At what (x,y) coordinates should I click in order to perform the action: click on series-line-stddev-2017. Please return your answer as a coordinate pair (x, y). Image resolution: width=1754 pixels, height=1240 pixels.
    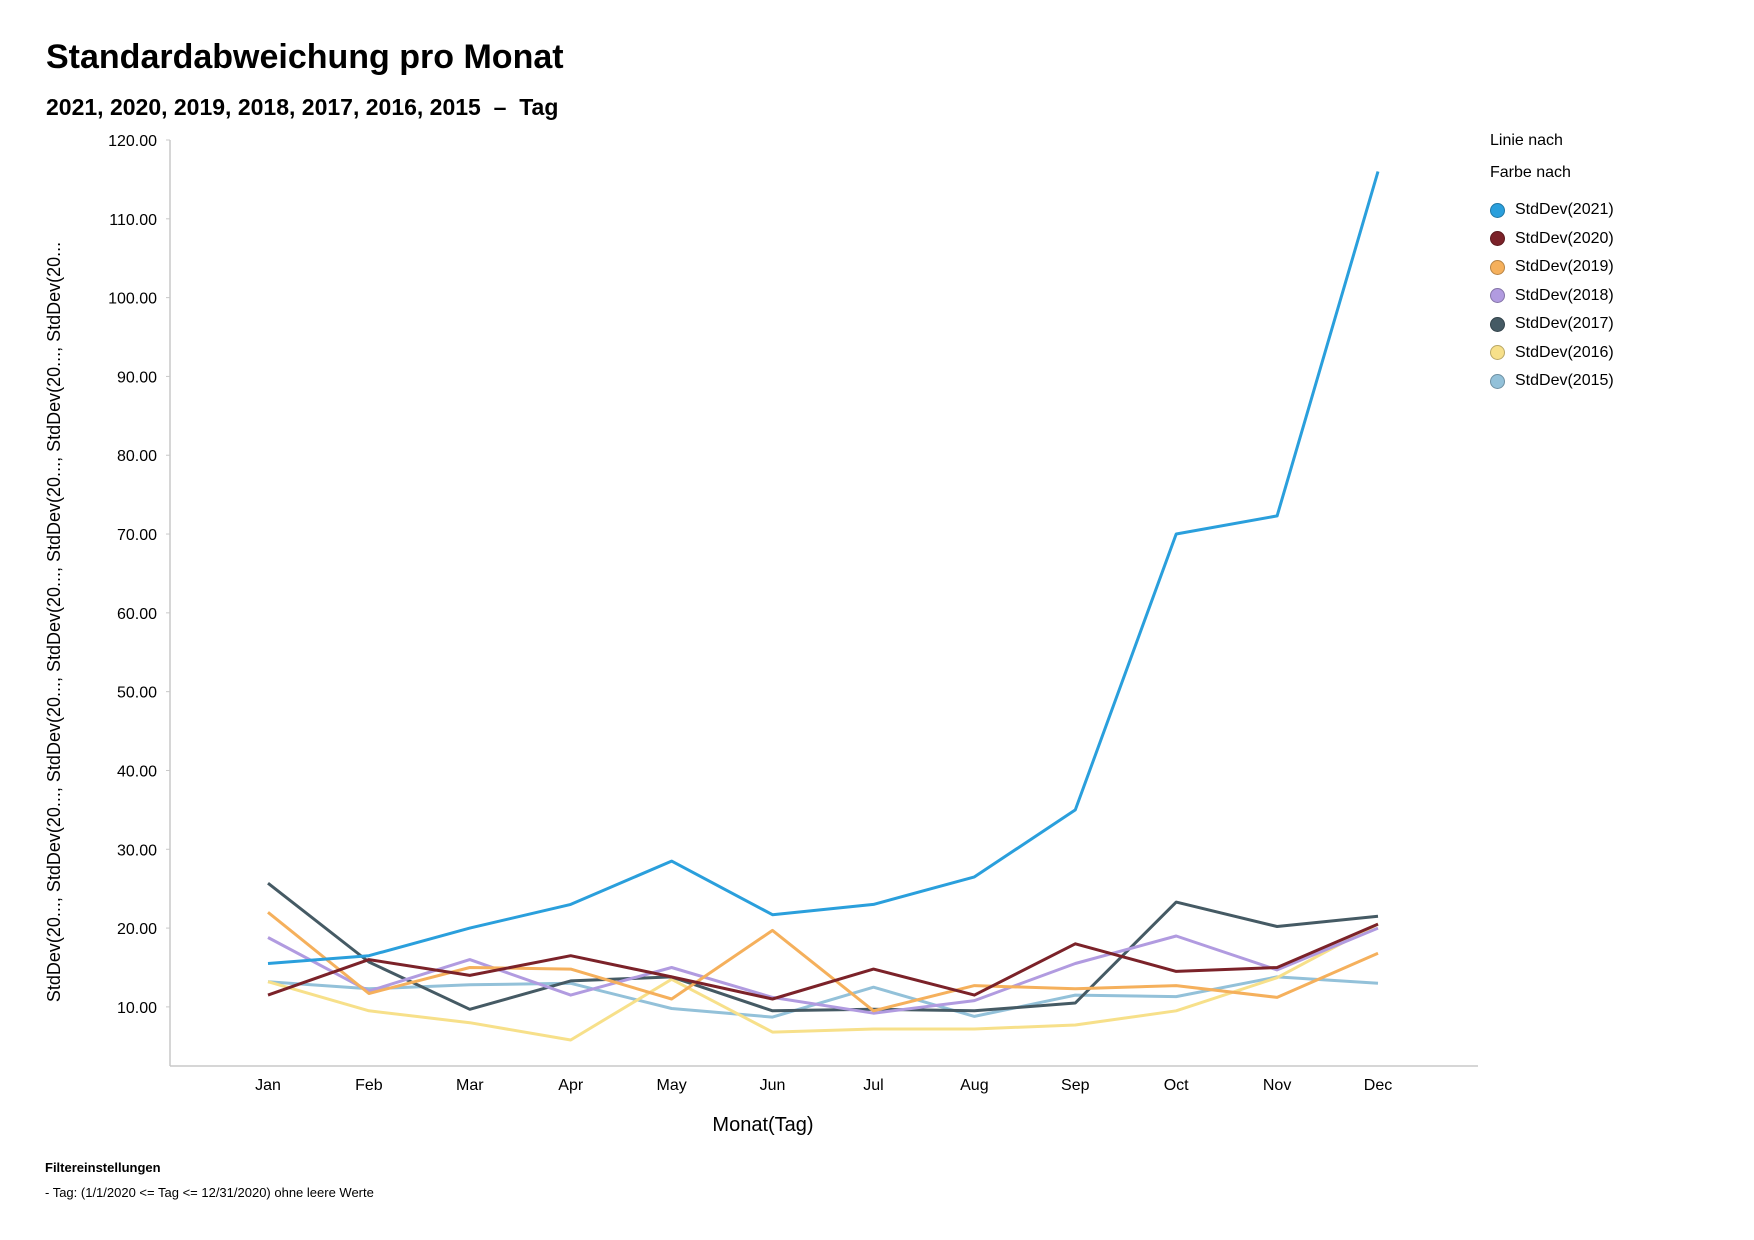
    Looking at the image, I should click on (823, 947).